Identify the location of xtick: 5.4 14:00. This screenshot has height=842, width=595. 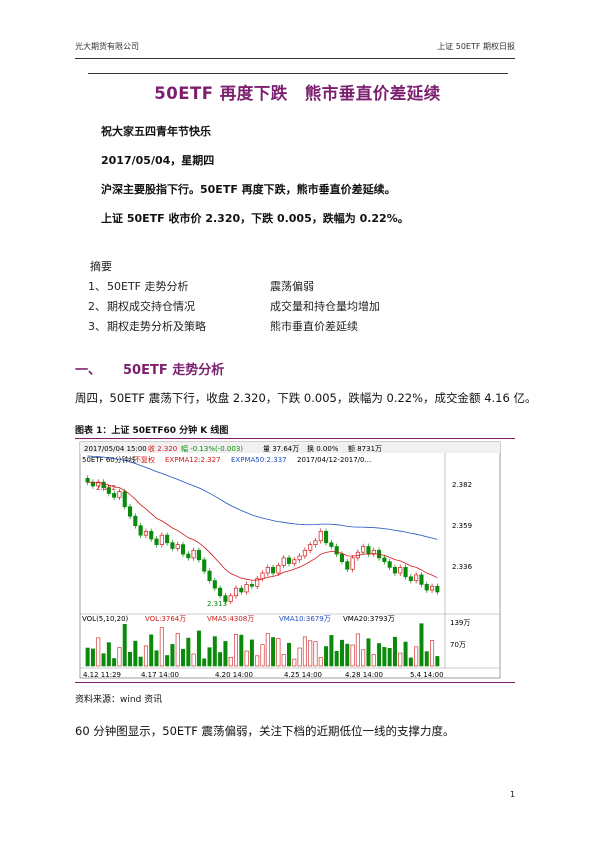
(427, 675).